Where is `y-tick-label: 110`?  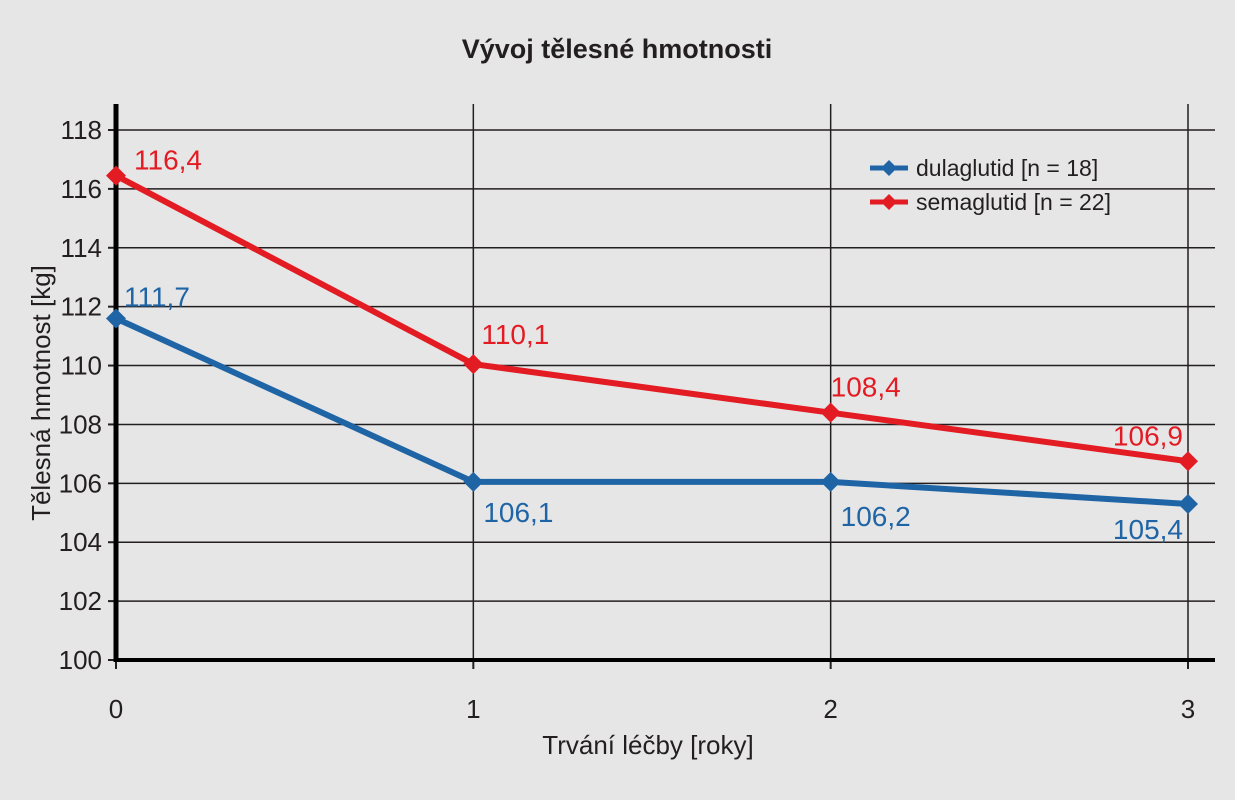
y-tick-label: 110 is located at coordinates (81, 366).